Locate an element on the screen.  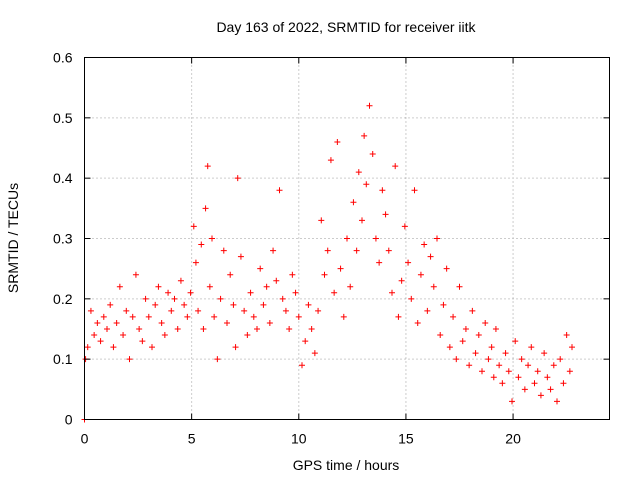
x-tick-label: 15 is located at coordinates (406, 439).